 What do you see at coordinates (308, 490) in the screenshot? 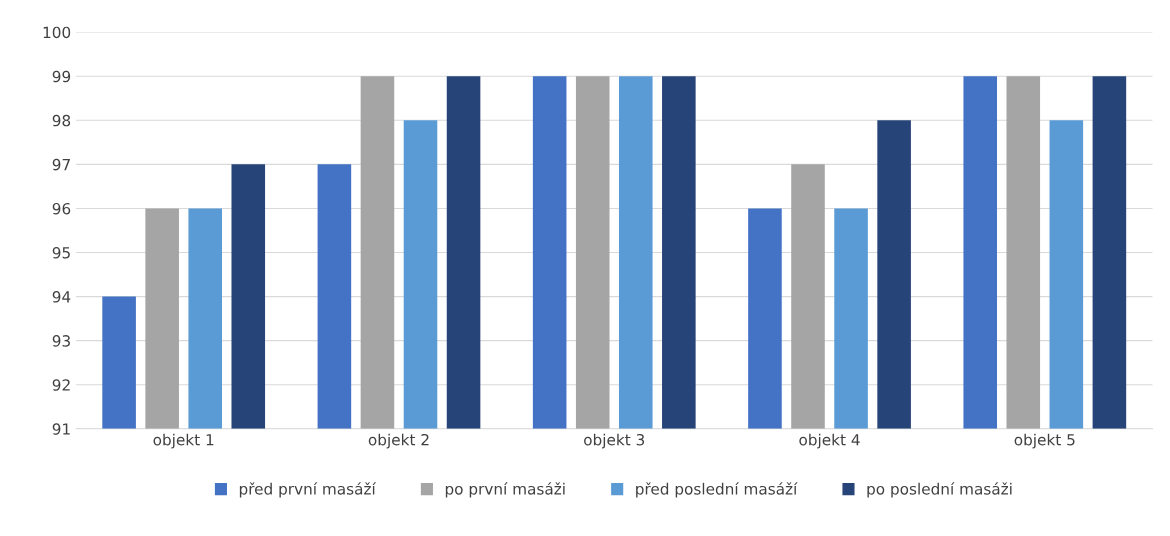
I see `legend-label: před první masáží` at bounding box center [308, 490].